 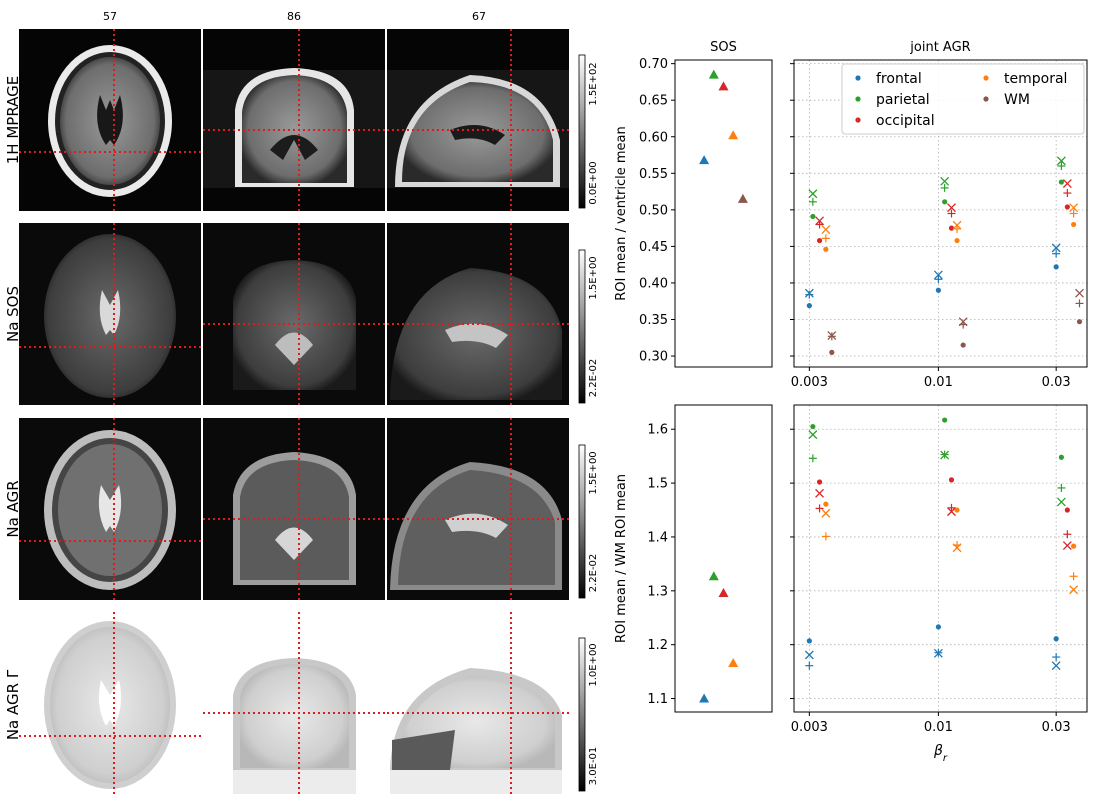 I want to click on colorbar-mprage-min: 0.0E+00, so click(x=593, y=182).